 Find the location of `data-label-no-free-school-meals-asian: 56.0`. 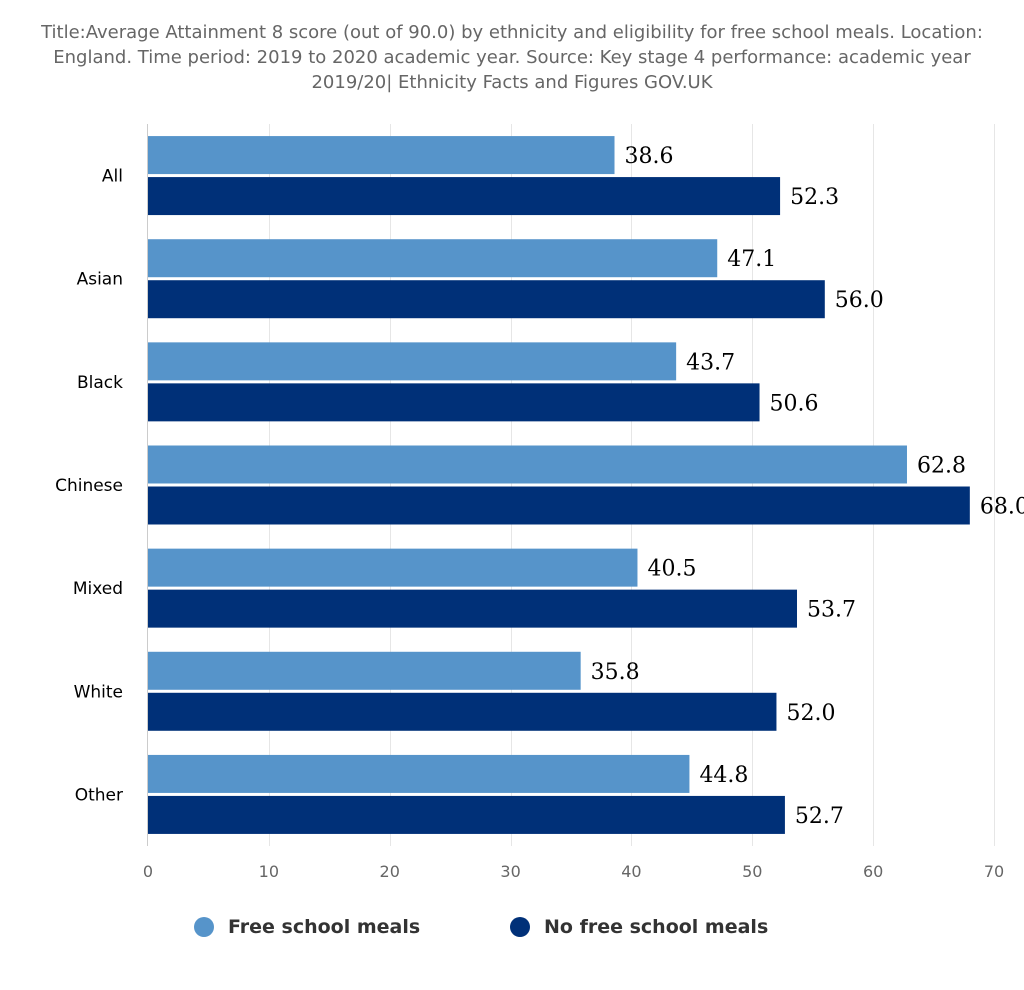

data-label-no-free-school-meals-asian: 56.0 is located at coordinates (859, 300).